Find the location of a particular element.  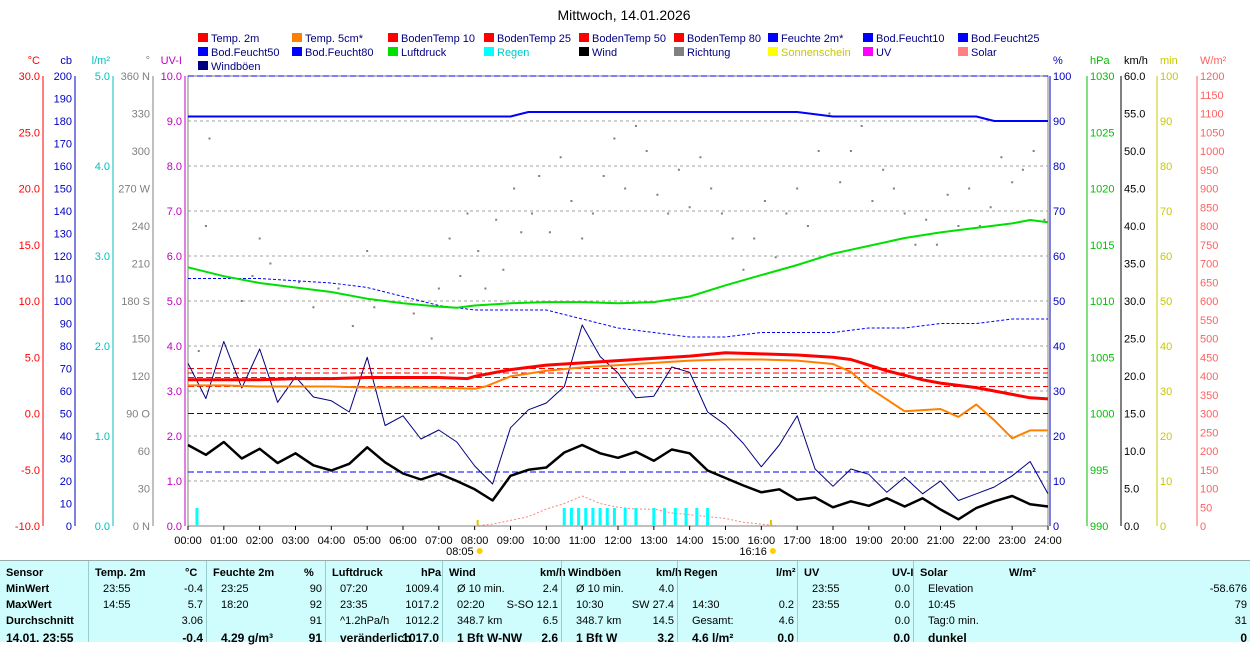

stats-row: Tag:0 min. 31 is located at coordinates (1083, 623).